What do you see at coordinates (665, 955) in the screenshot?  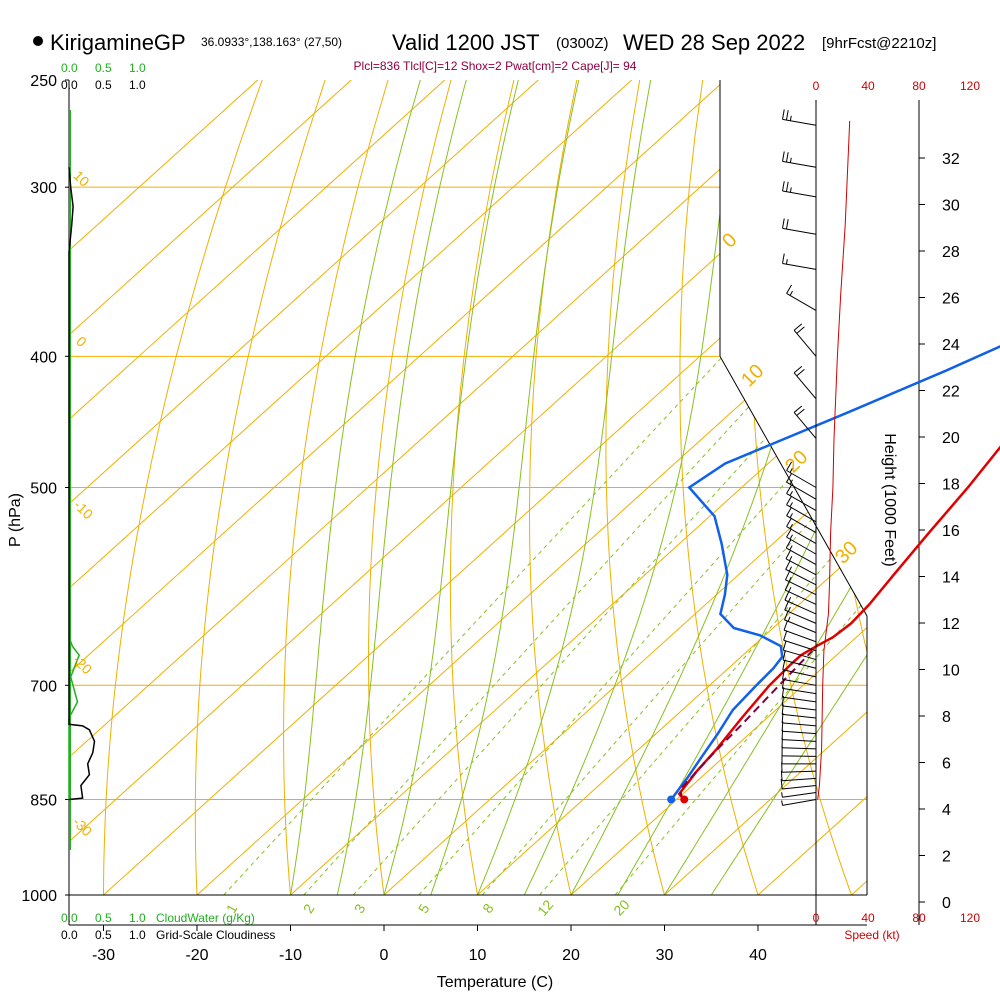 I see `x-tick-label: 30` at bounding box center [665, 955].